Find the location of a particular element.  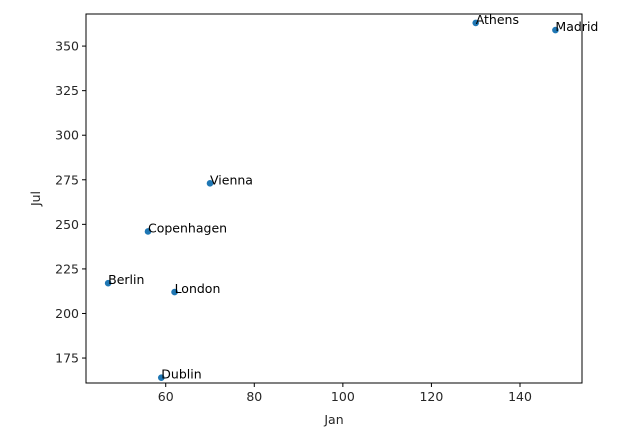

x-tick-label: 140 is located at coordinates (520, 396).